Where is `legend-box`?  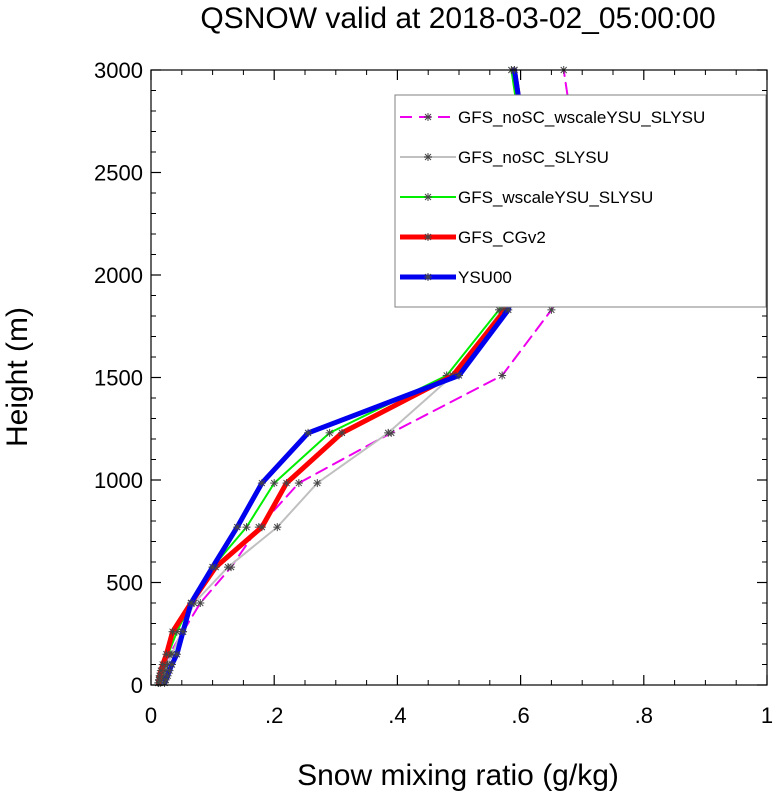 legend-box is located at coordinates (580, 201).